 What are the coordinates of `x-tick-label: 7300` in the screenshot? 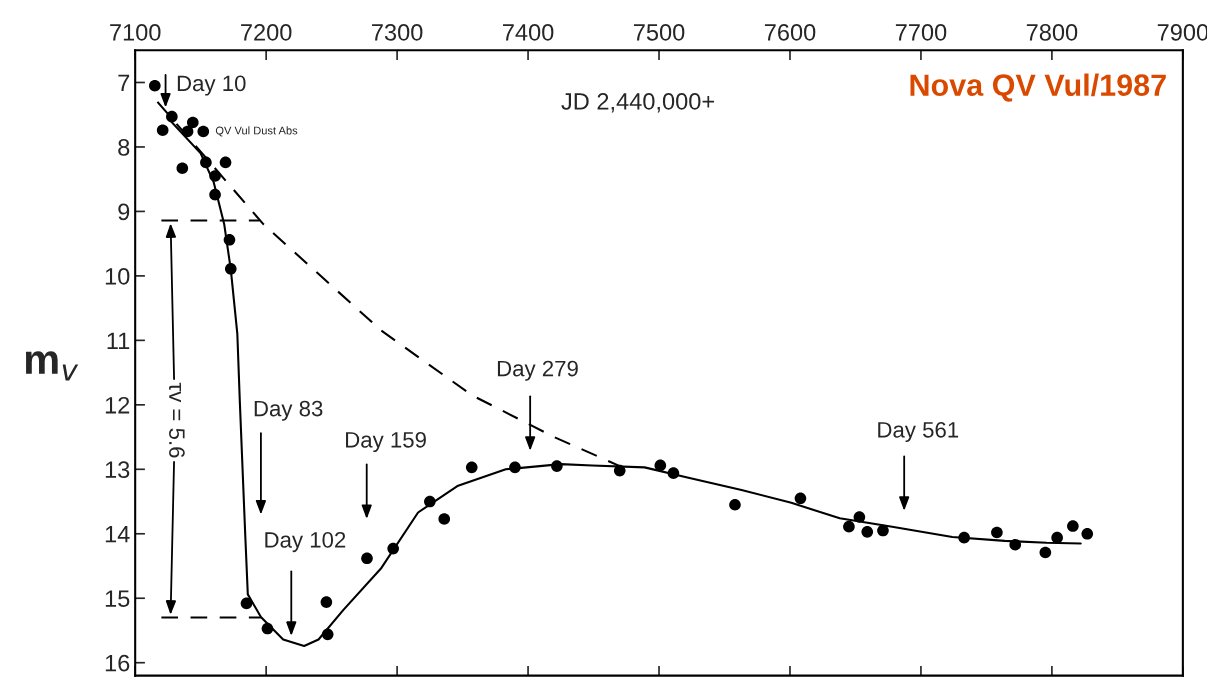 It's located at (397, 32).